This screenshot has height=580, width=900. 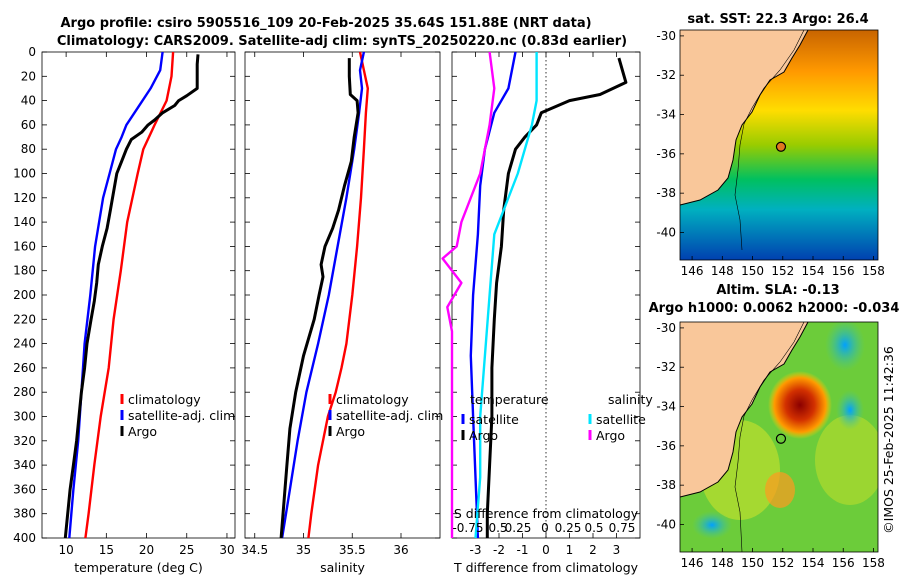 What do you see at coordinates (546, 513) in the screenshot?
I see `x-axis-top-label: S difference from climatology` at bounding box center [546, 513].